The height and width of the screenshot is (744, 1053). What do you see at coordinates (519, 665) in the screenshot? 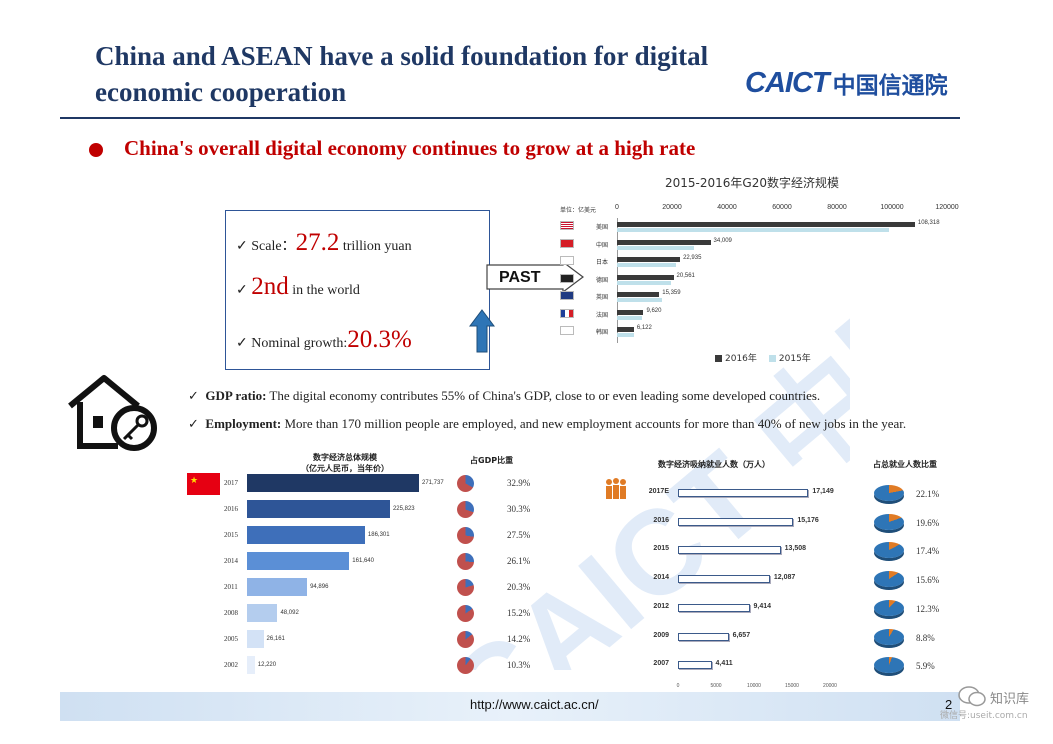
I see `gdp-share-7: 10.3%` at bounding box center [519, 665].